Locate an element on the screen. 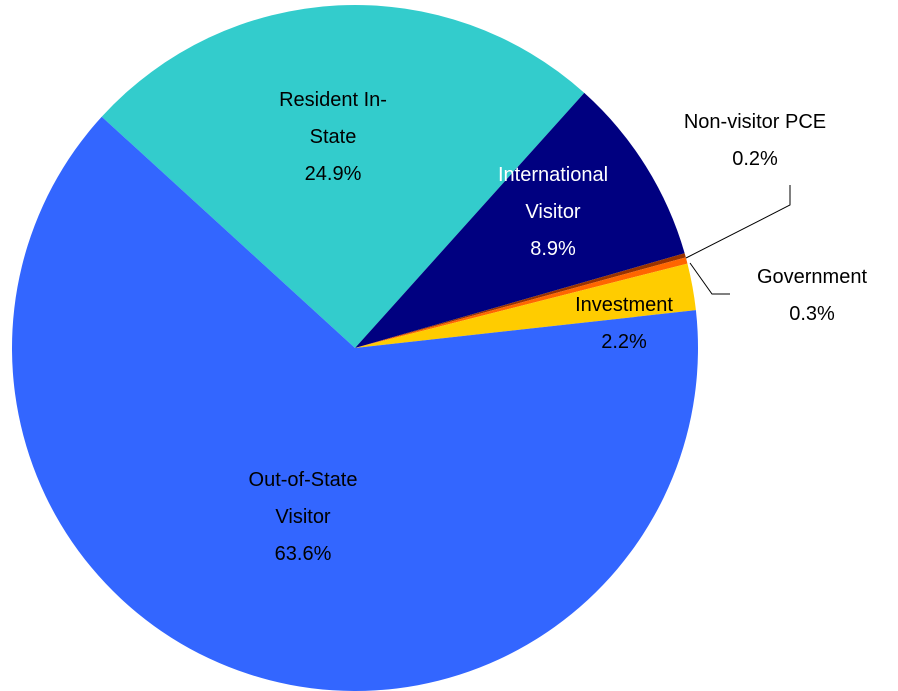 Image resolution: width=898 pixels, height=691 pixels. slice-label: International Visitor 8.9% is located at coordinates (553, 212).